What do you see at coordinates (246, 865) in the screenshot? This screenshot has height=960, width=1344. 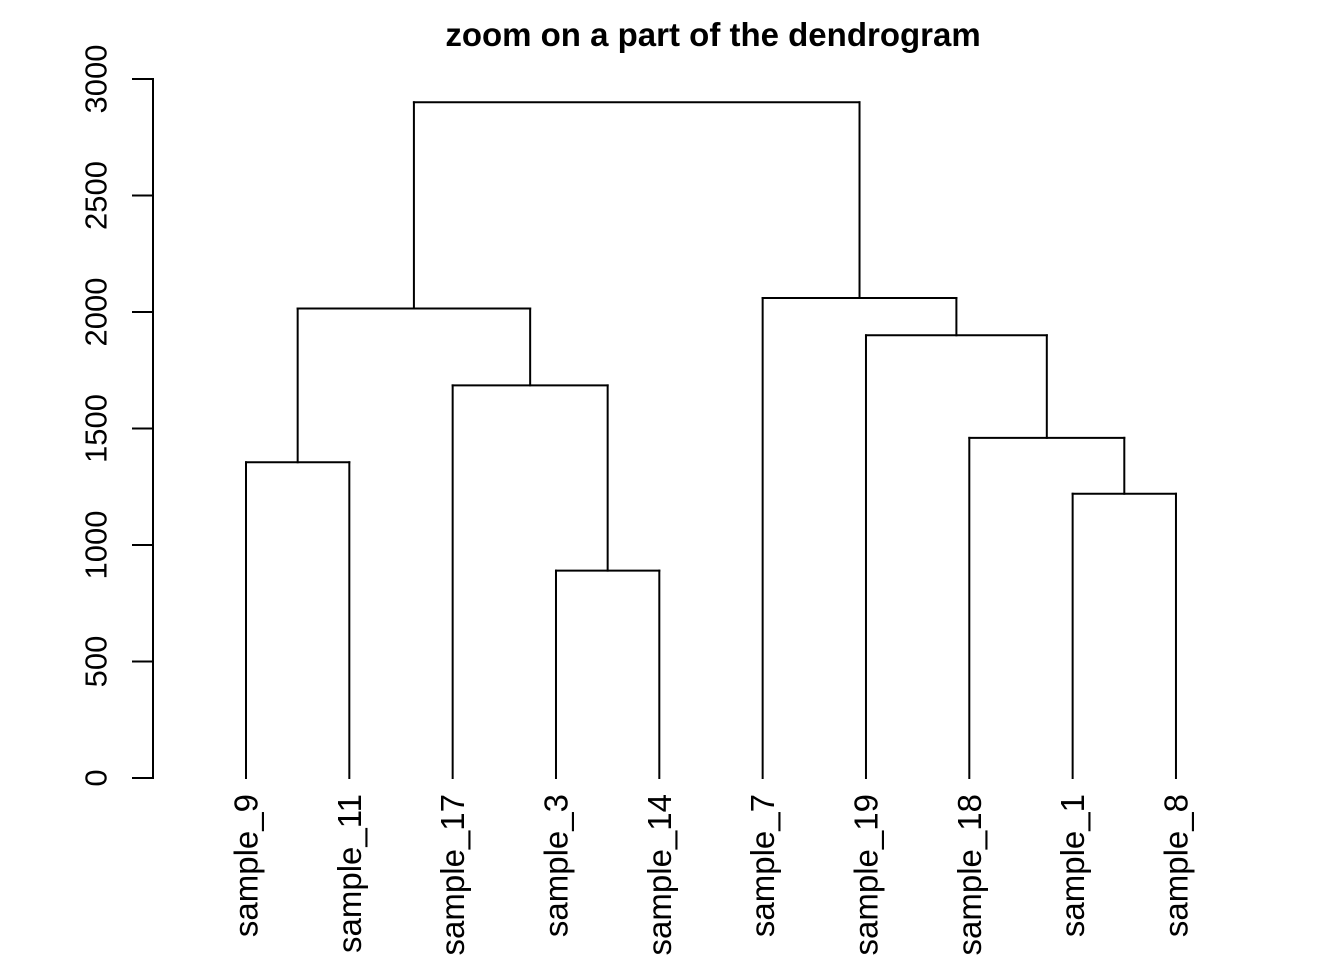 I see `leaf-label: sample_9` at bounding box center [246, 865].